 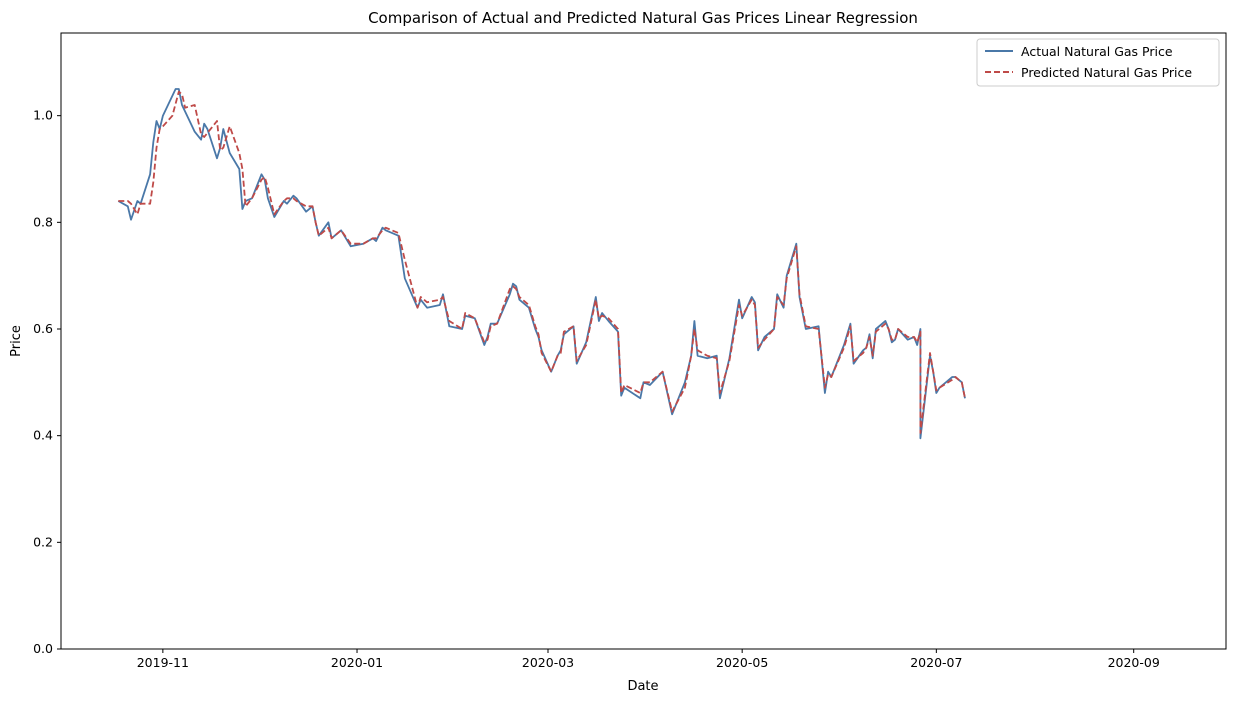 I want to click on legend-label-predicted: Predicted Natural Gas Price, so click(x=1106, y=72).